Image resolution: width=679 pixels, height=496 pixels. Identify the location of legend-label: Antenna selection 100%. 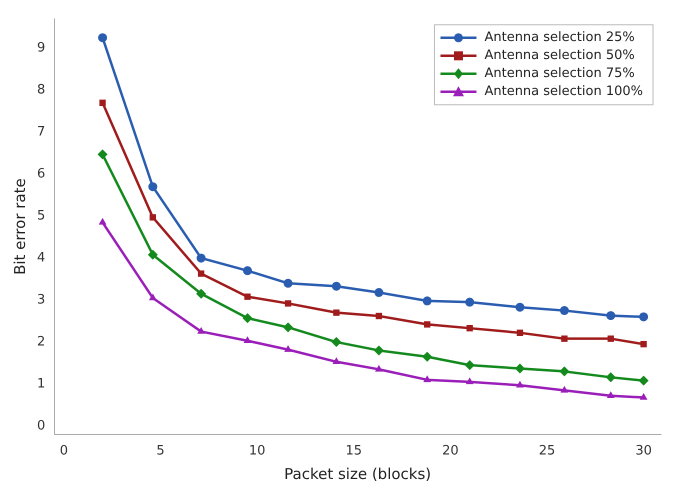
(564, 92).